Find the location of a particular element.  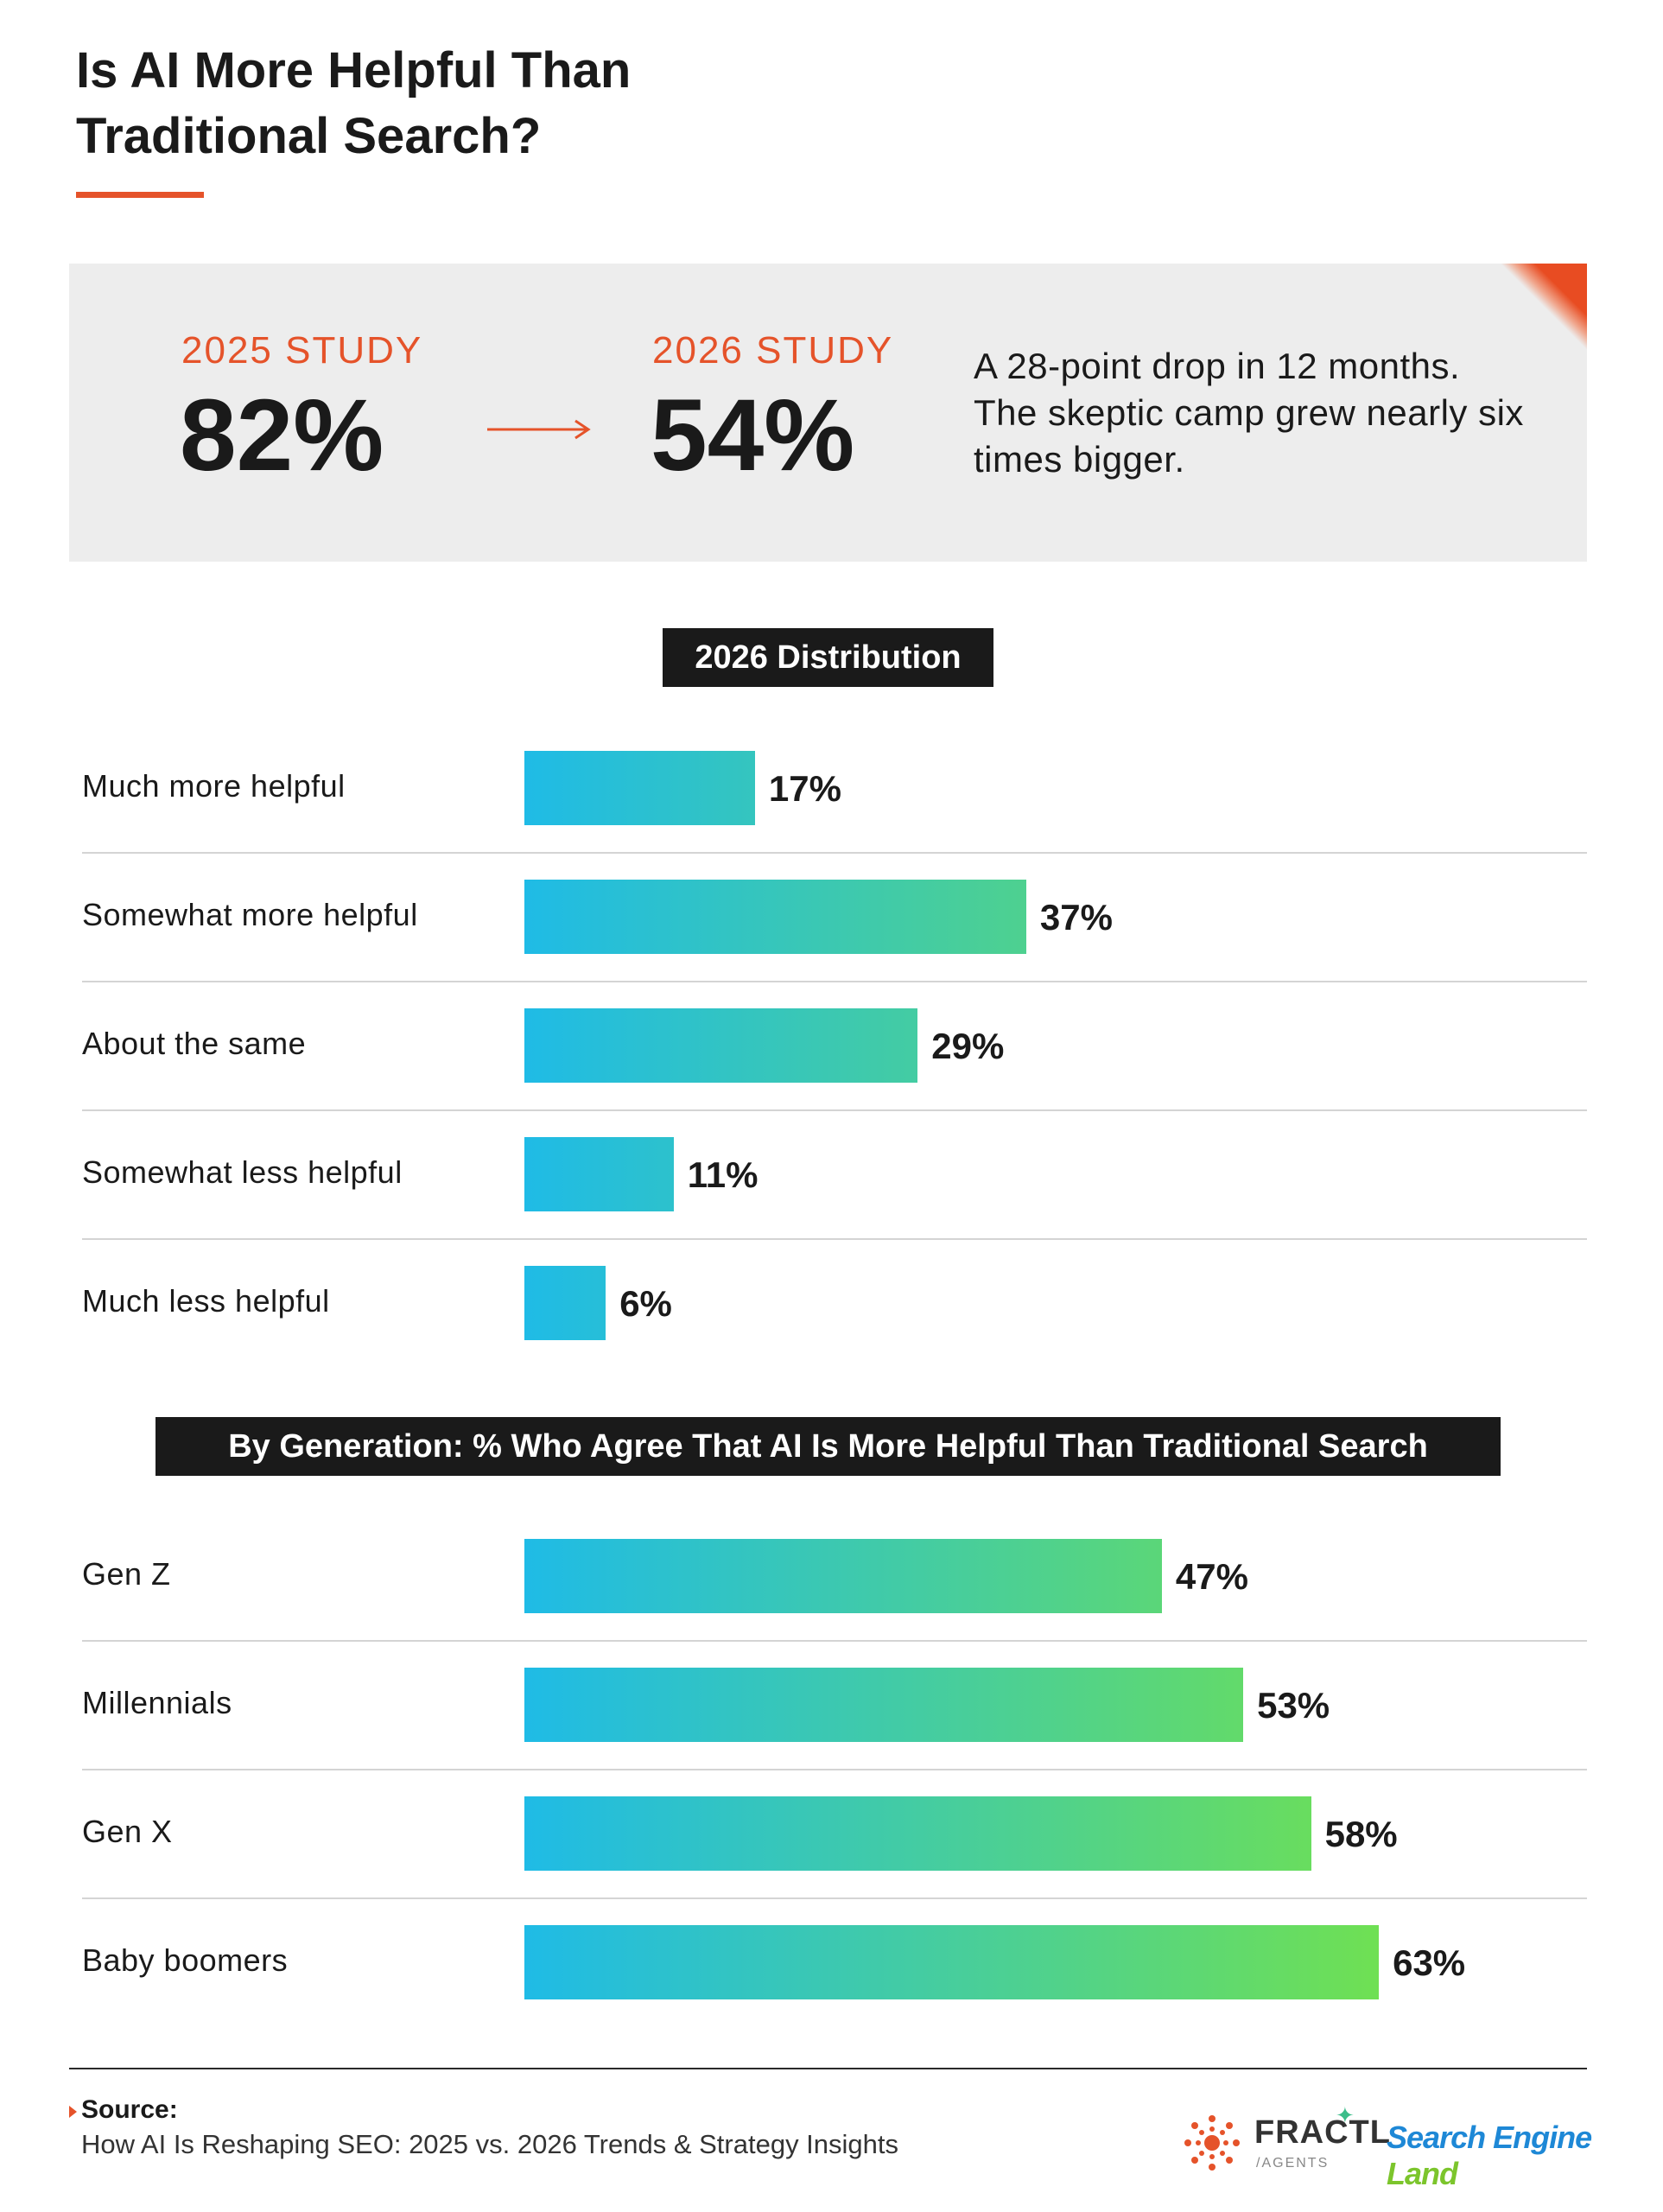

corner-accent is located at coordinates (1544, 307).